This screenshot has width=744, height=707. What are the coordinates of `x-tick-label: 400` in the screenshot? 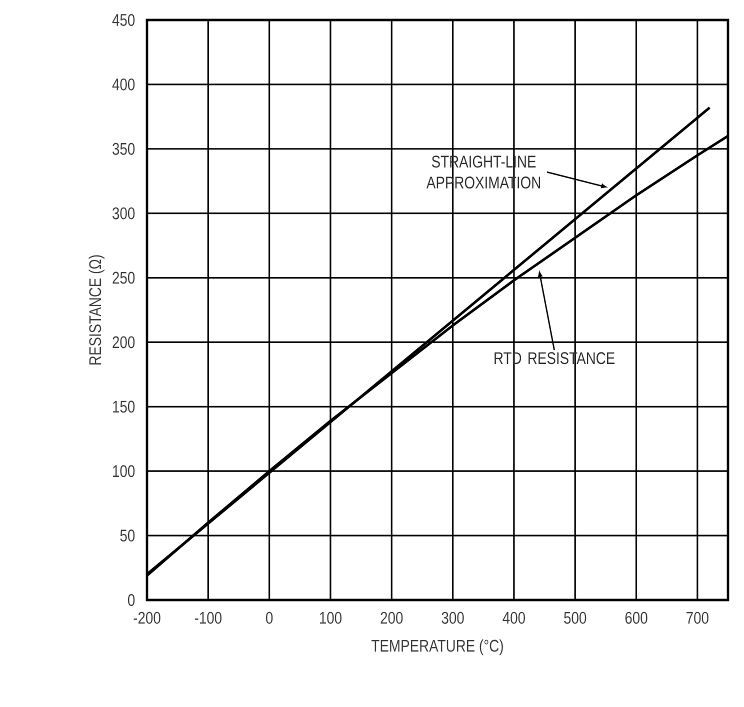 It's located at (513, 618).